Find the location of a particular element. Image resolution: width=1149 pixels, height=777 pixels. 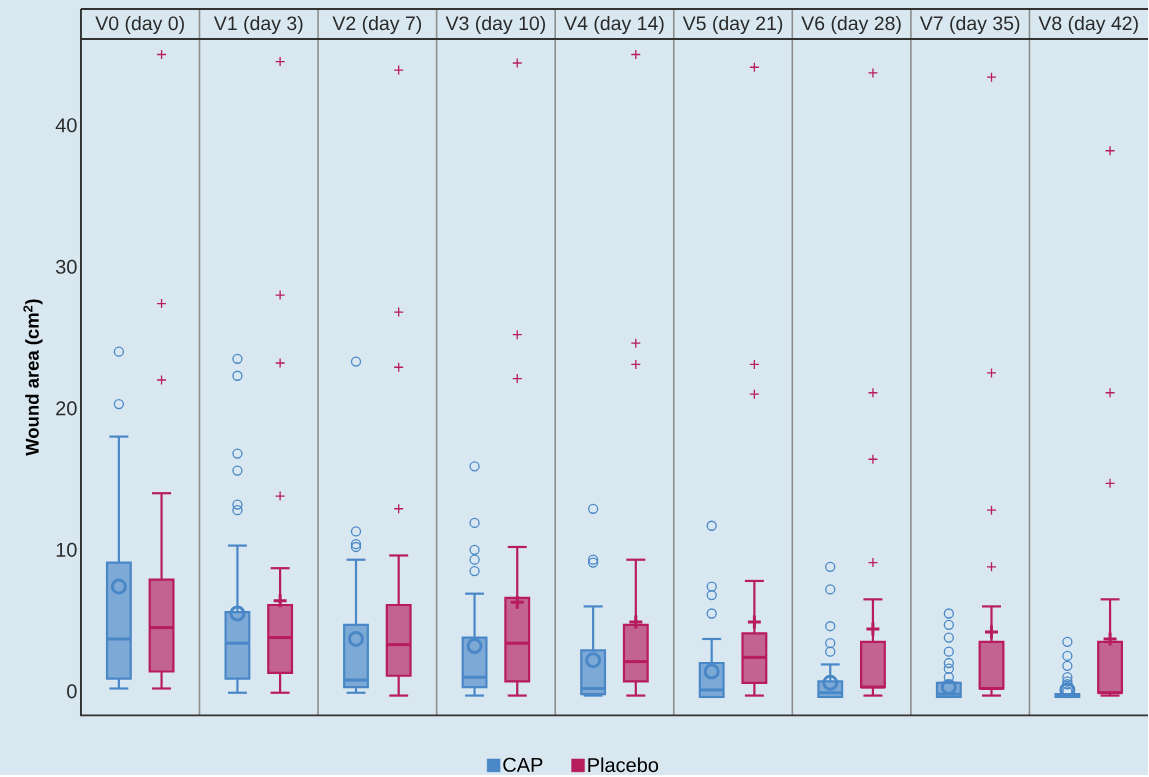

y-tick-label: 40 is located at coordinates (66, 125).